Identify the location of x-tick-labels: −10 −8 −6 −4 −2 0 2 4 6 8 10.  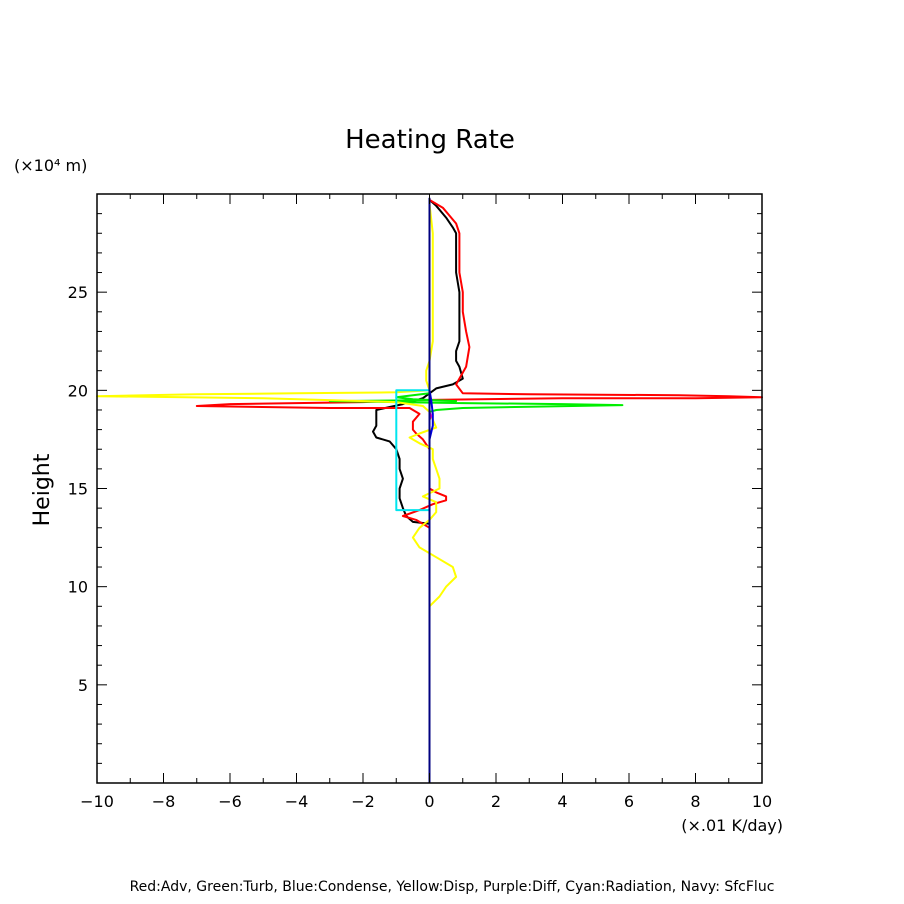
(426, 801).